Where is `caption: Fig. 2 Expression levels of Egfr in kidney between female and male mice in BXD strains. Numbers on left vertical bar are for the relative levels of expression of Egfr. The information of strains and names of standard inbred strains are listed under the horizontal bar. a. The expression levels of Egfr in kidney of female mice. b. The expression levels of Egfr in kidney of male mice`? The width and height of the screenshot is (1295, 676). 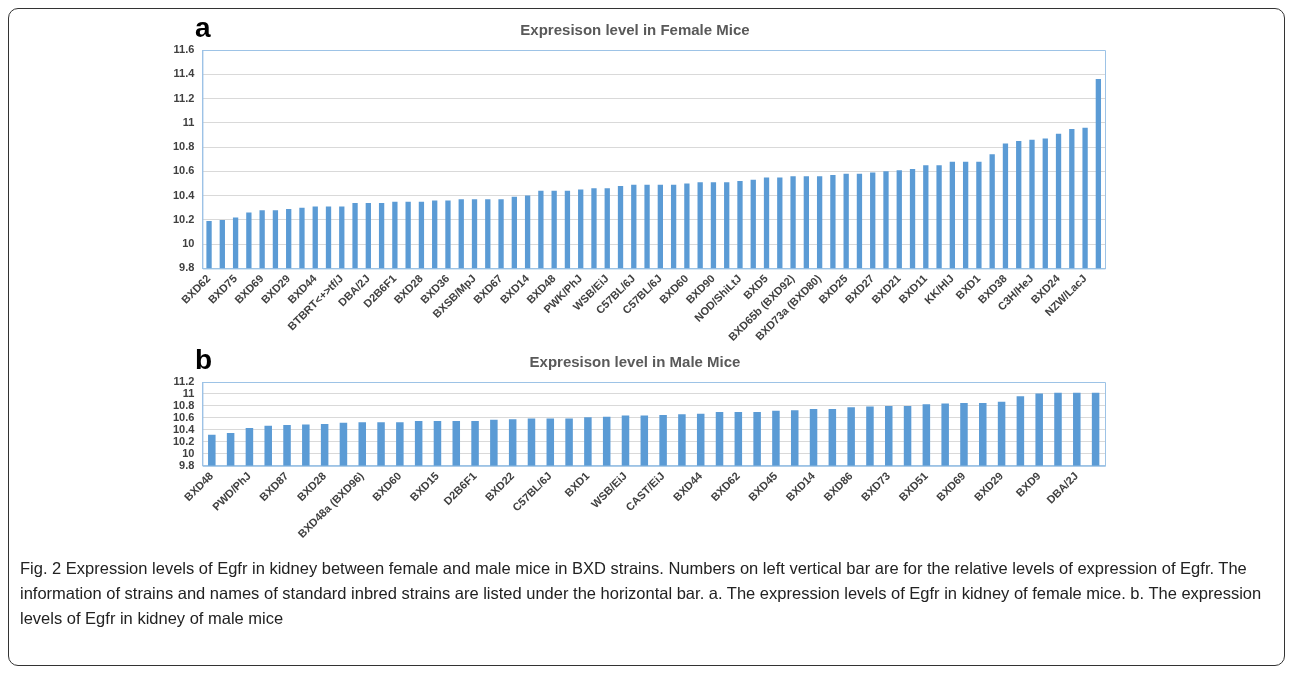
caption: Fig. 2 Expression levels of Egfr in kidney between female and male mice in BXD strains. Numbers on left vertical bar are for the relative levels of expression of Egfr. The information of strains and names of standard inbred strains are listed under the horizontal bar. a. The expression levels of Egfr in kidney of female mice. b. The expression levels of Egfr in kidney of male mice is located at coordinates (641, 593).